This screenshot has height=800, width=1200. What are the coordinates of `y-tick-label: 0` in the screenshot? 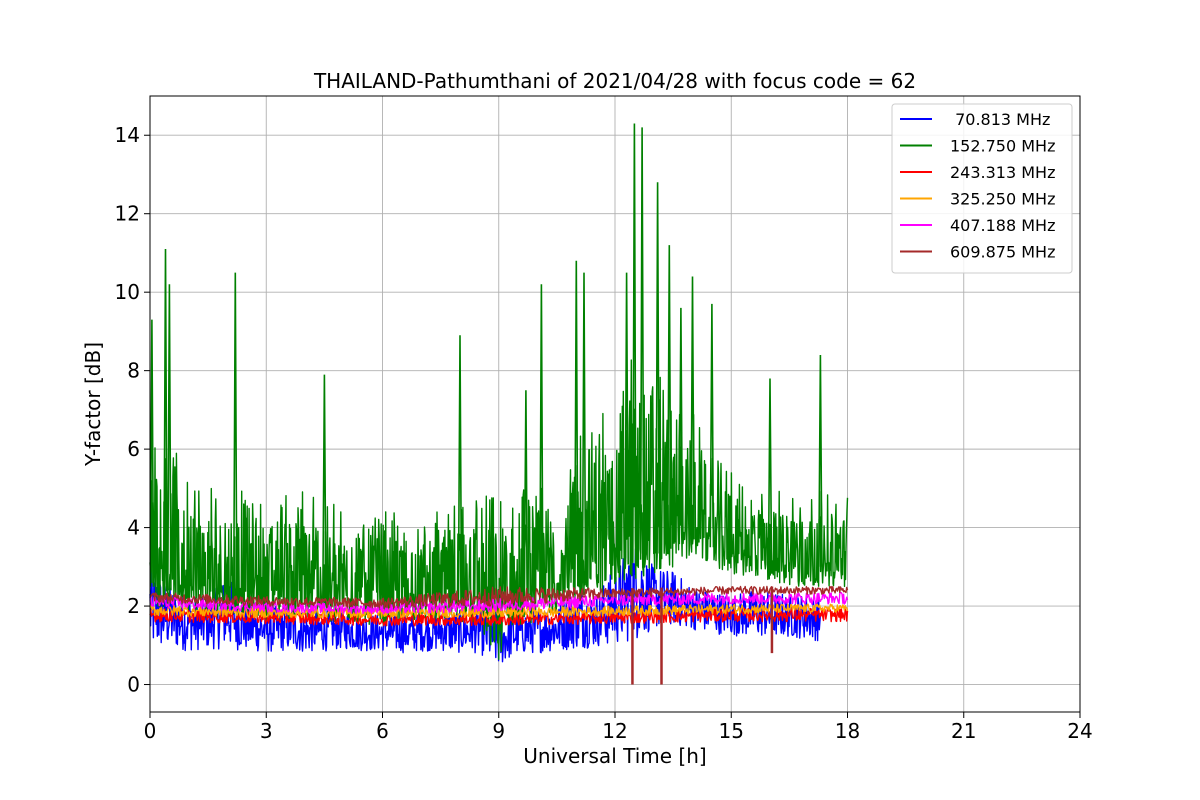 It's located at (133, 685).